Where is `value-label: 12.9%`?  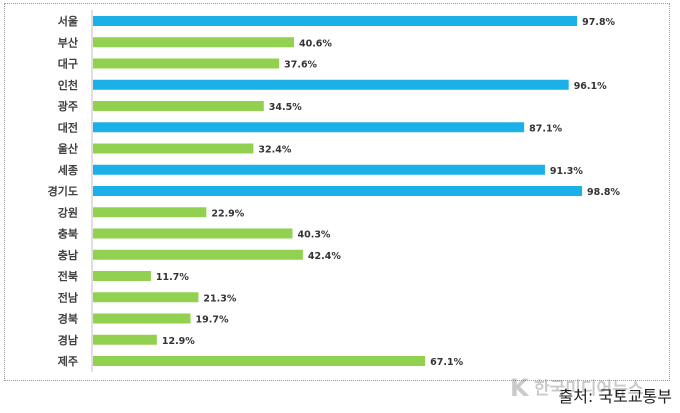
value-label: 12.9% is located at coordinates (178, 341).